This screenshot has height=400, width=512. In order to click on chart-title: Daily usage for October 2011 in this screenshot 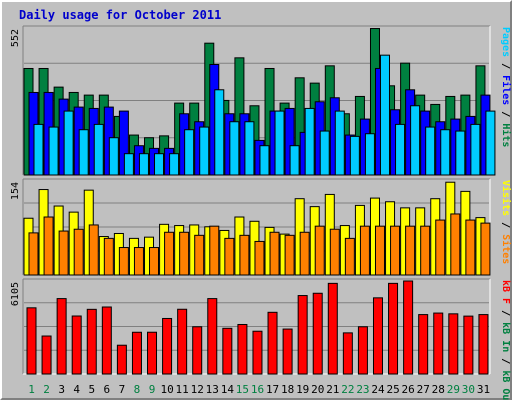, I will do `click(120, 15)`.